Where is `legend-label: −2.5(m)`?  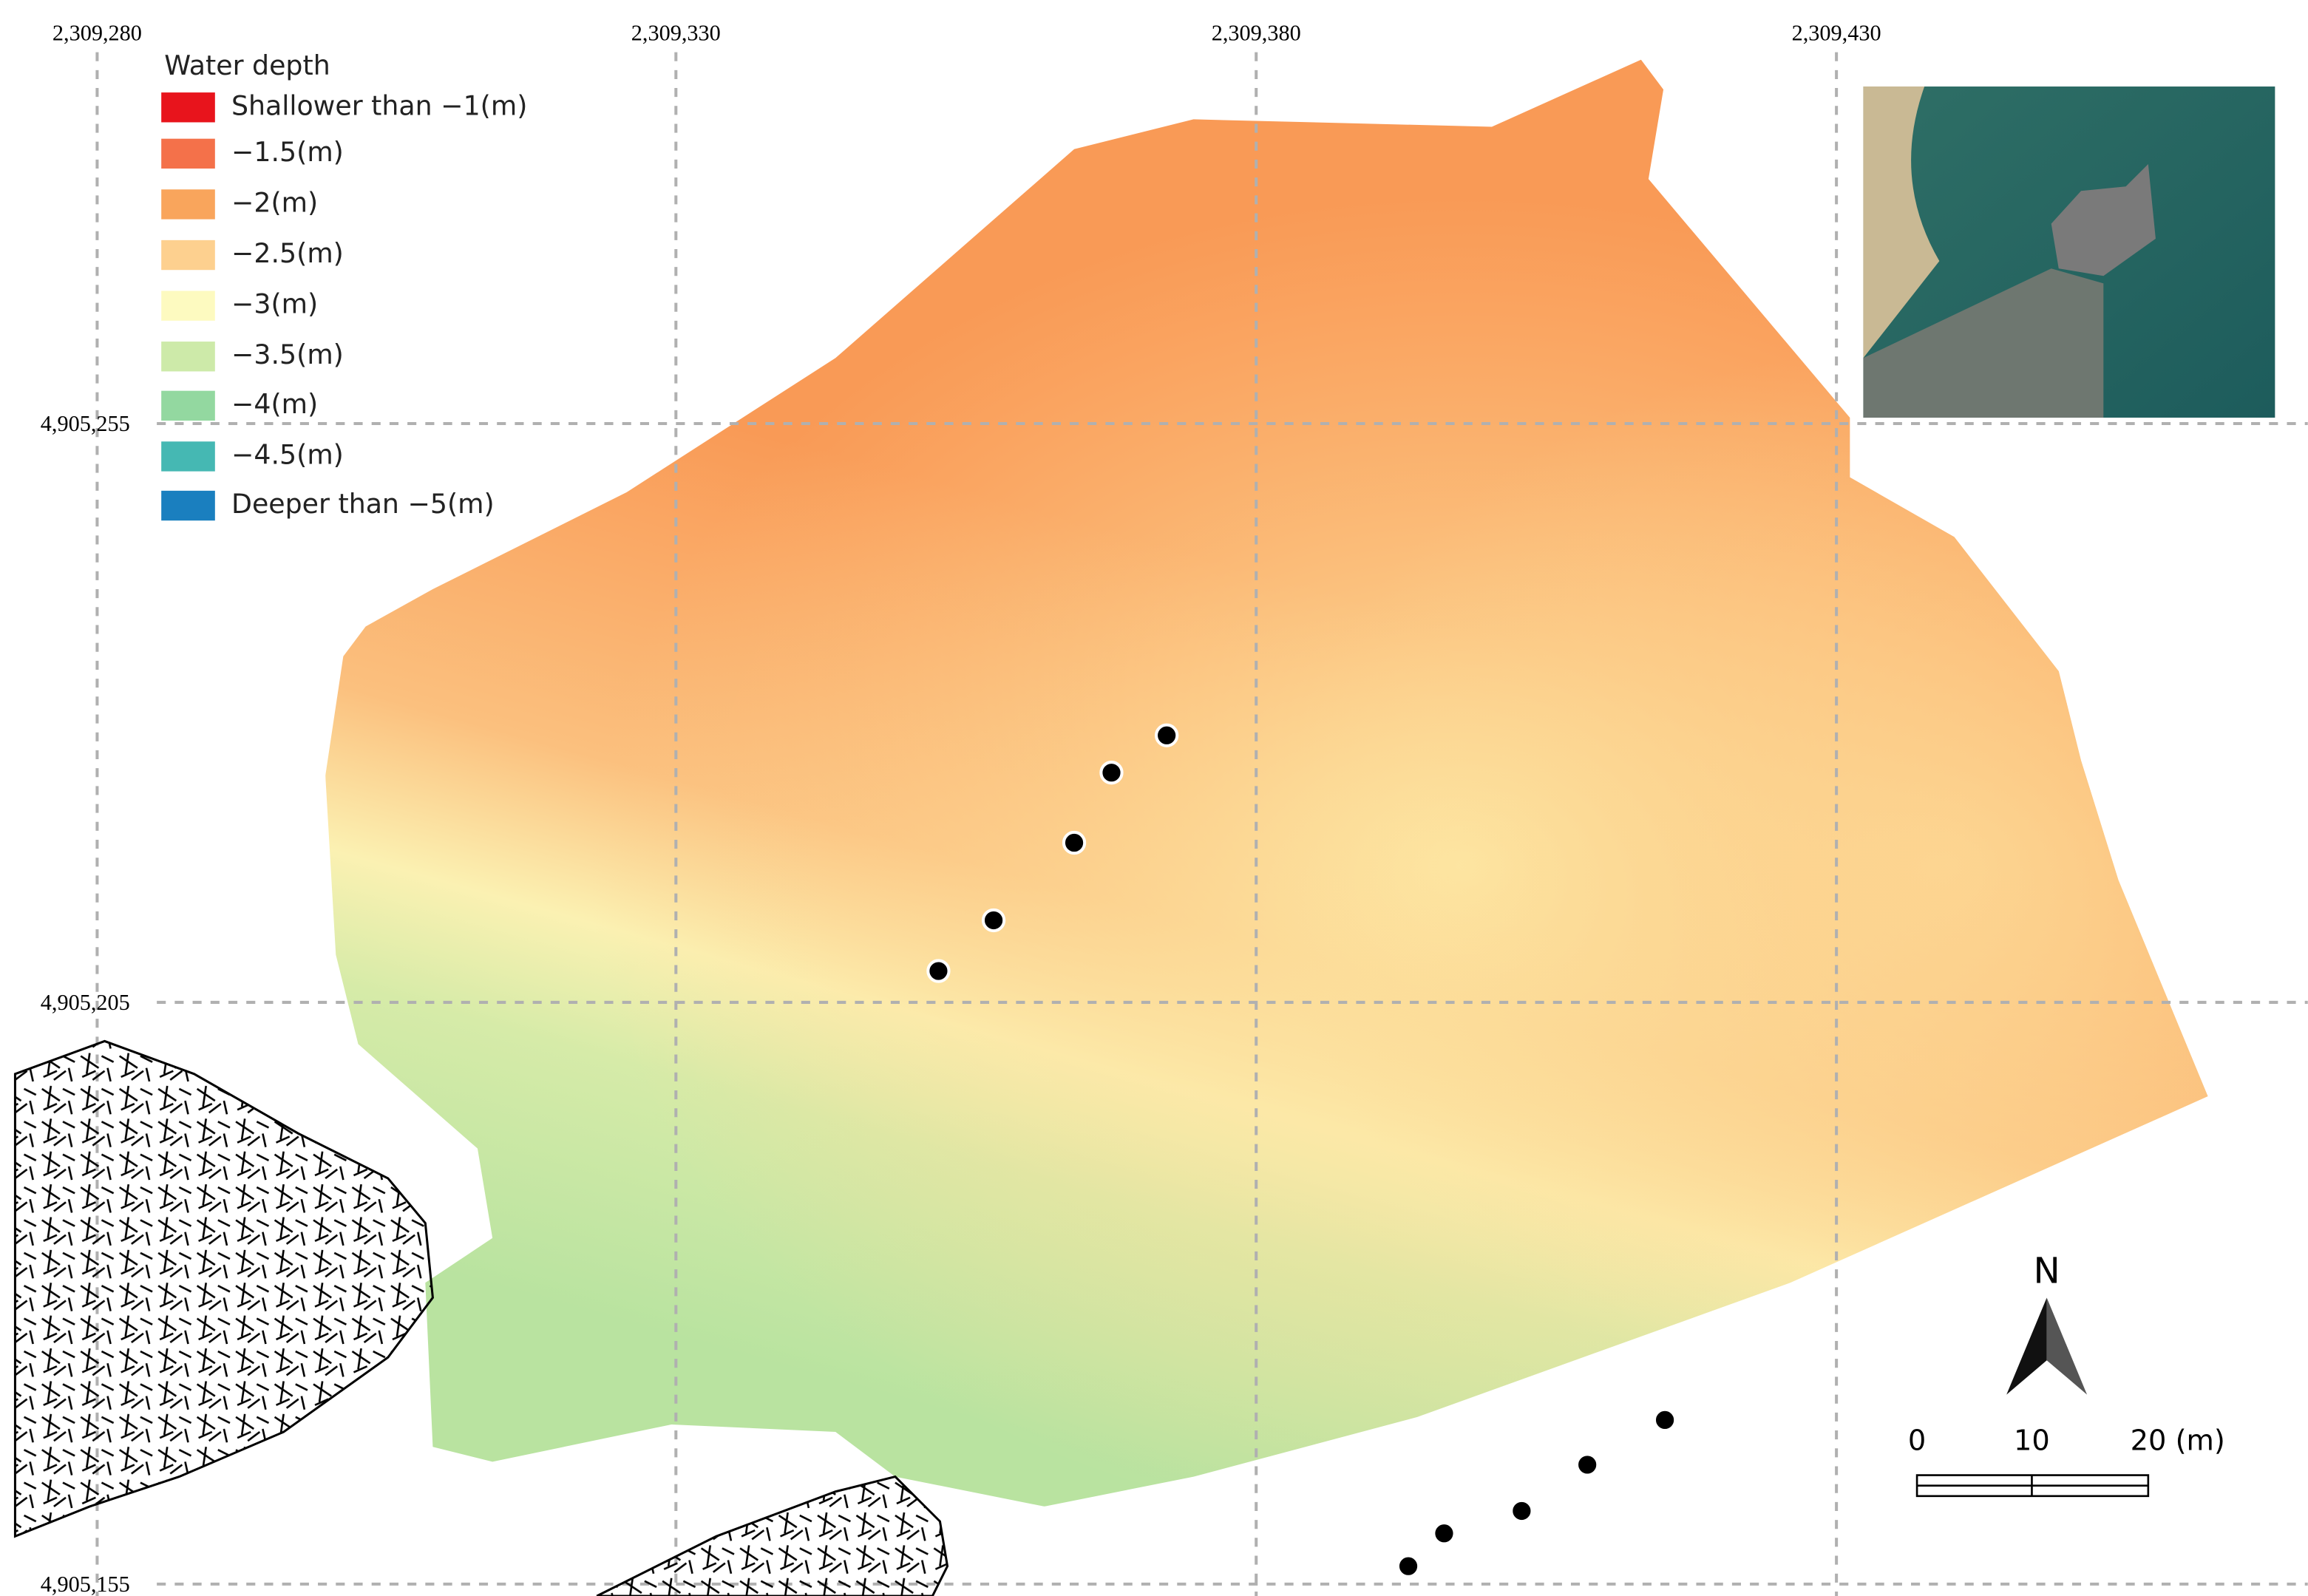 legend-label: −2.5(m) is located at coordinates (287, 253).